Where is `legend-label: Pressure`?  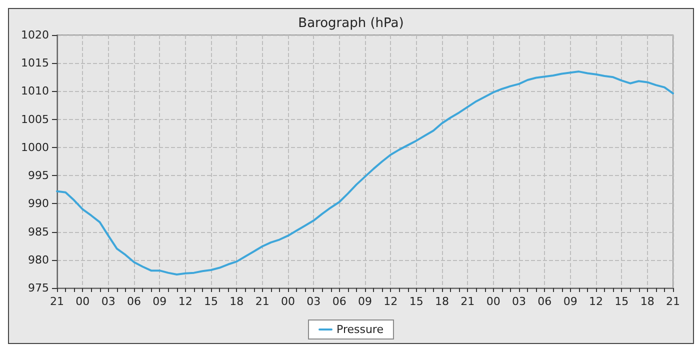
legend-label: Pressure is located at coordinates (360, 329).